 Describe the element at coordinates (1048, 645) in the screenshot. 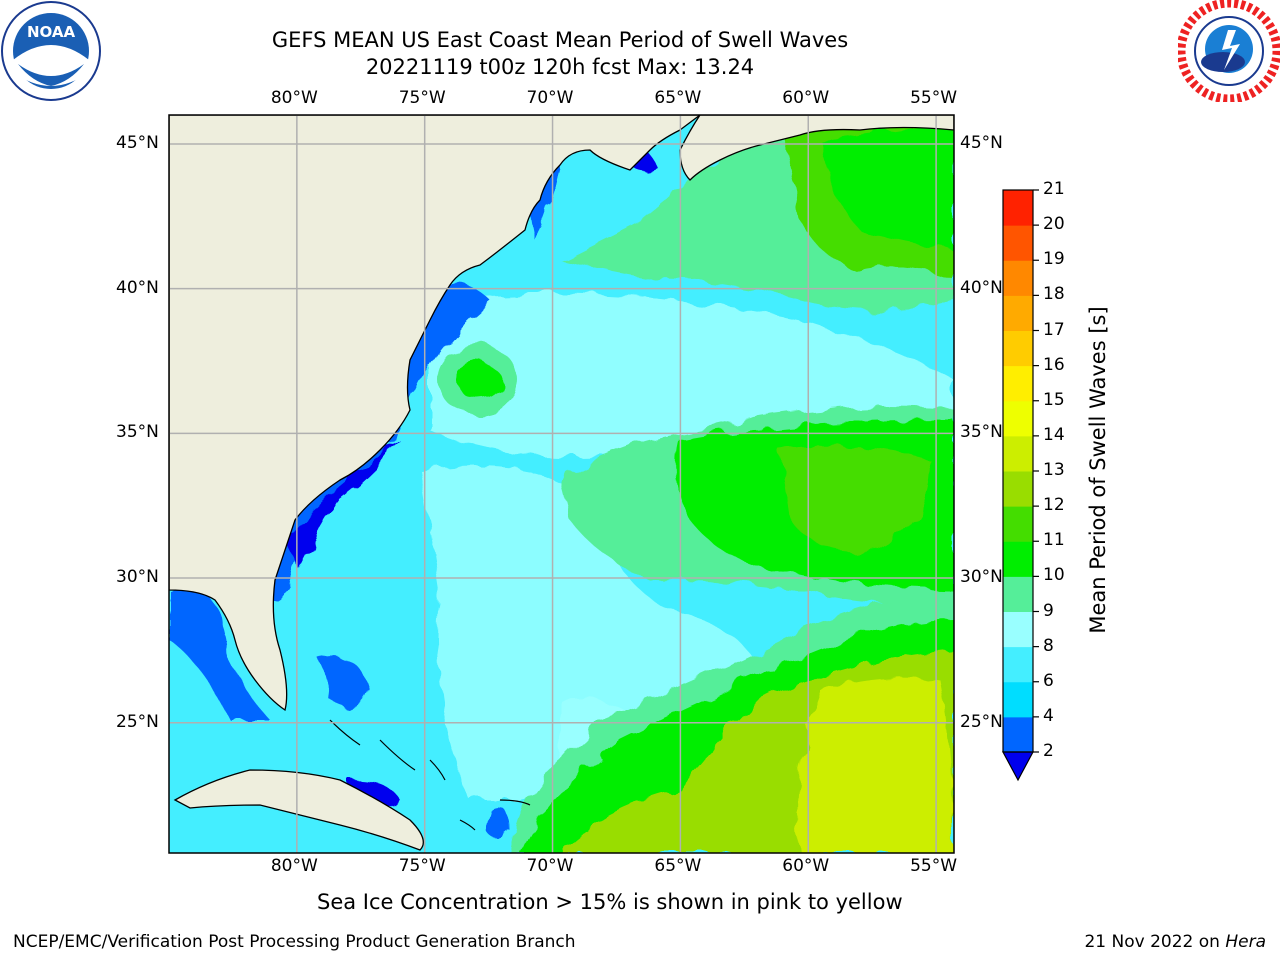

I see `colorbar-tick-label: 8` at that location.